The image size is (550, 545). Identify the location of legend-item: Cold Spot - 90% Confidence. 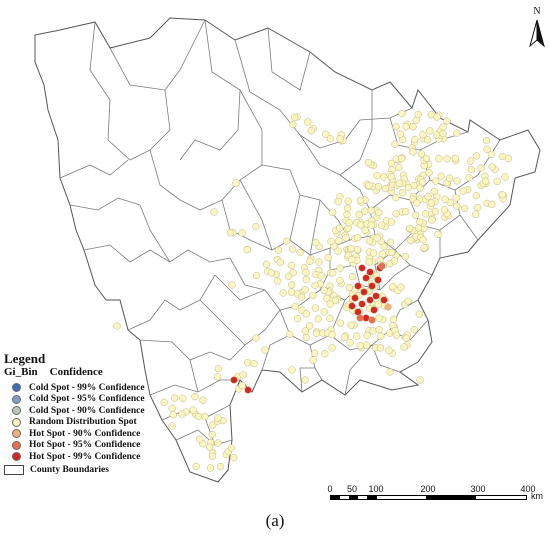
(104, 411).